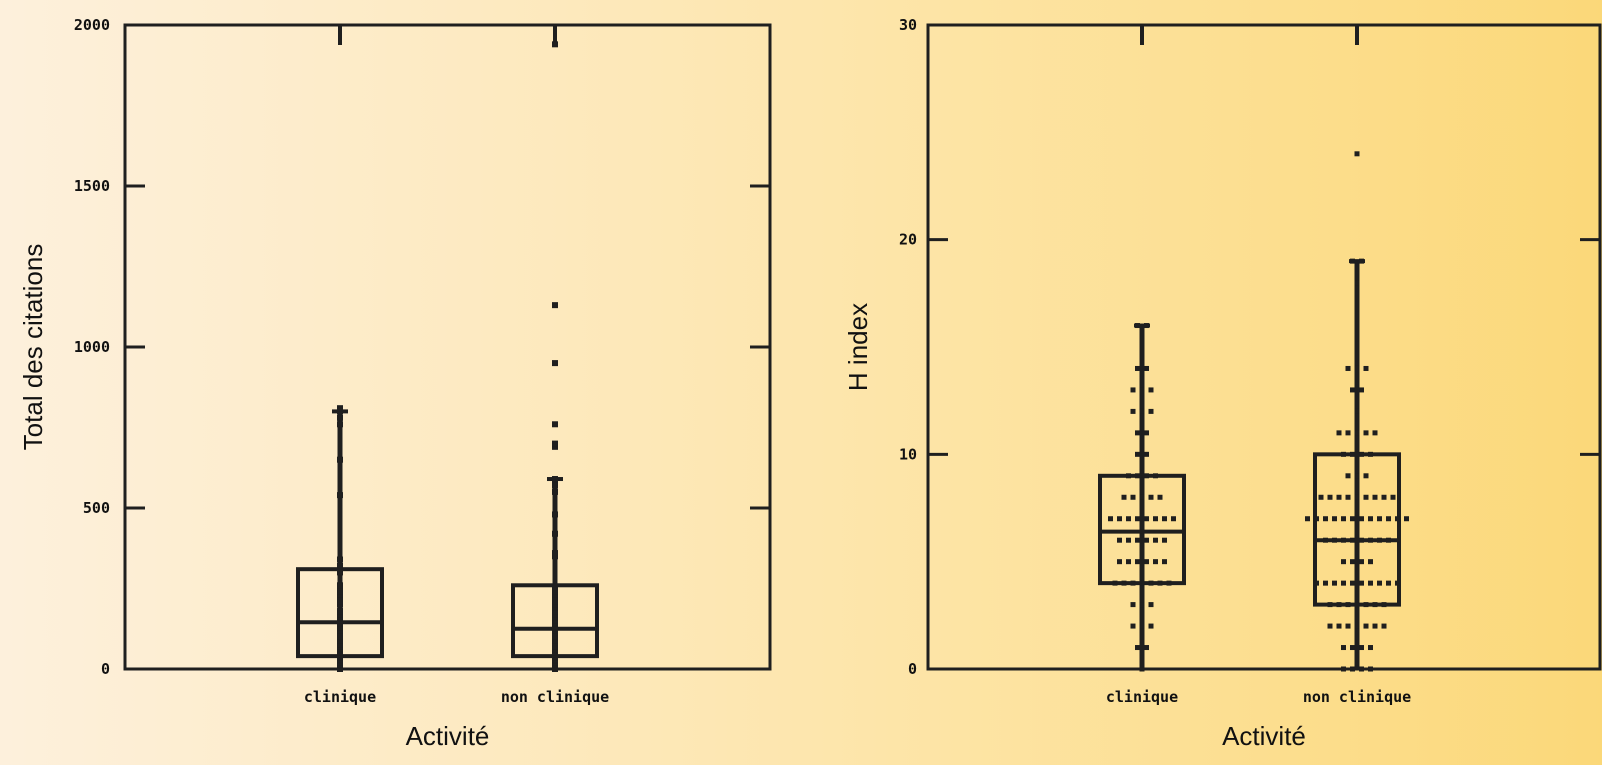  What do you see at coordinates (96, 508) in the screenshot?
I see `y-tick-label: 500` at bounding box center [96, 508].